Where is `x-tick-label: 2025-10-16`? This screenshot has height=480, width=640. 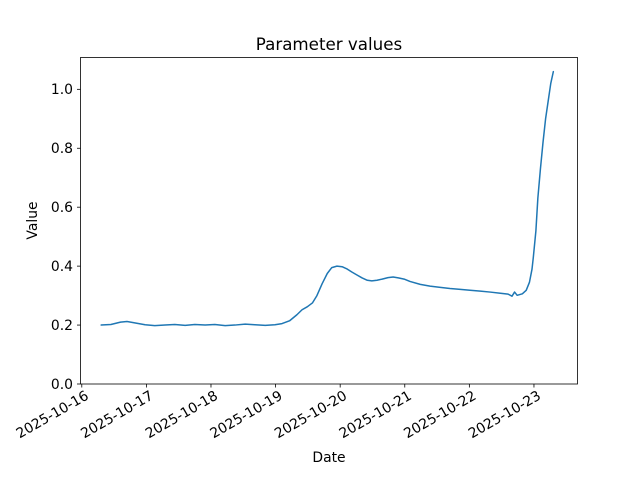
x-tick-label: 2025-10-16 is located at coordinates (53, 415).